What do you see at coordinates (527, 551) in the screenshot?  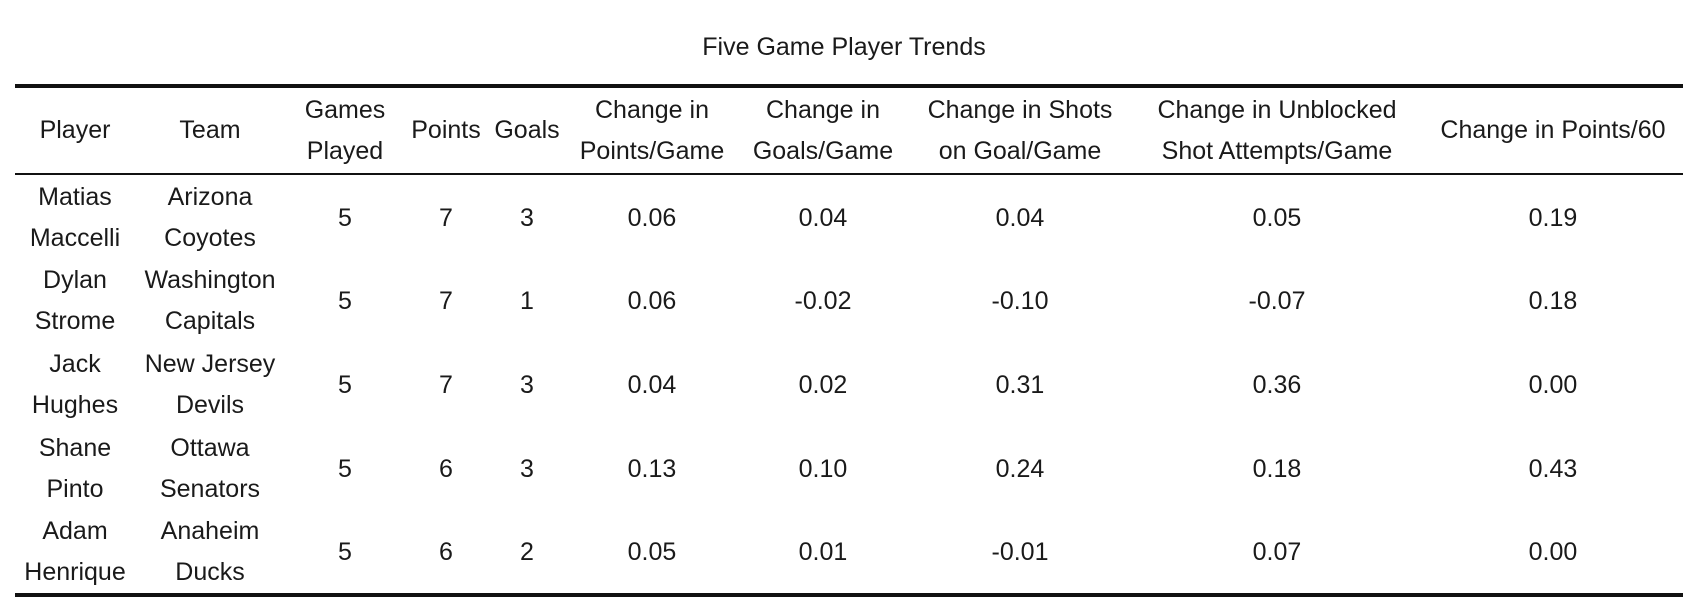 I see `cell-goals: 2` at bounding box center [527, 551].